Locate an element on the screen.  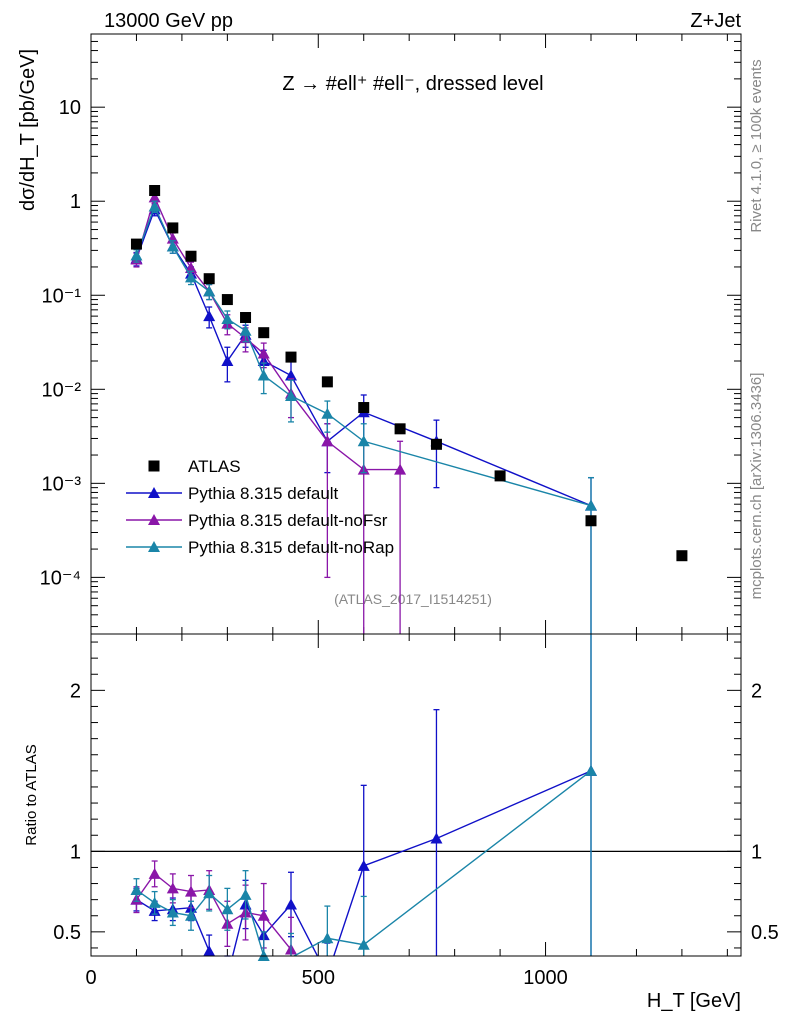
y-tick-label-main: 10⁻⁴ is located at coordinates (60, 578).